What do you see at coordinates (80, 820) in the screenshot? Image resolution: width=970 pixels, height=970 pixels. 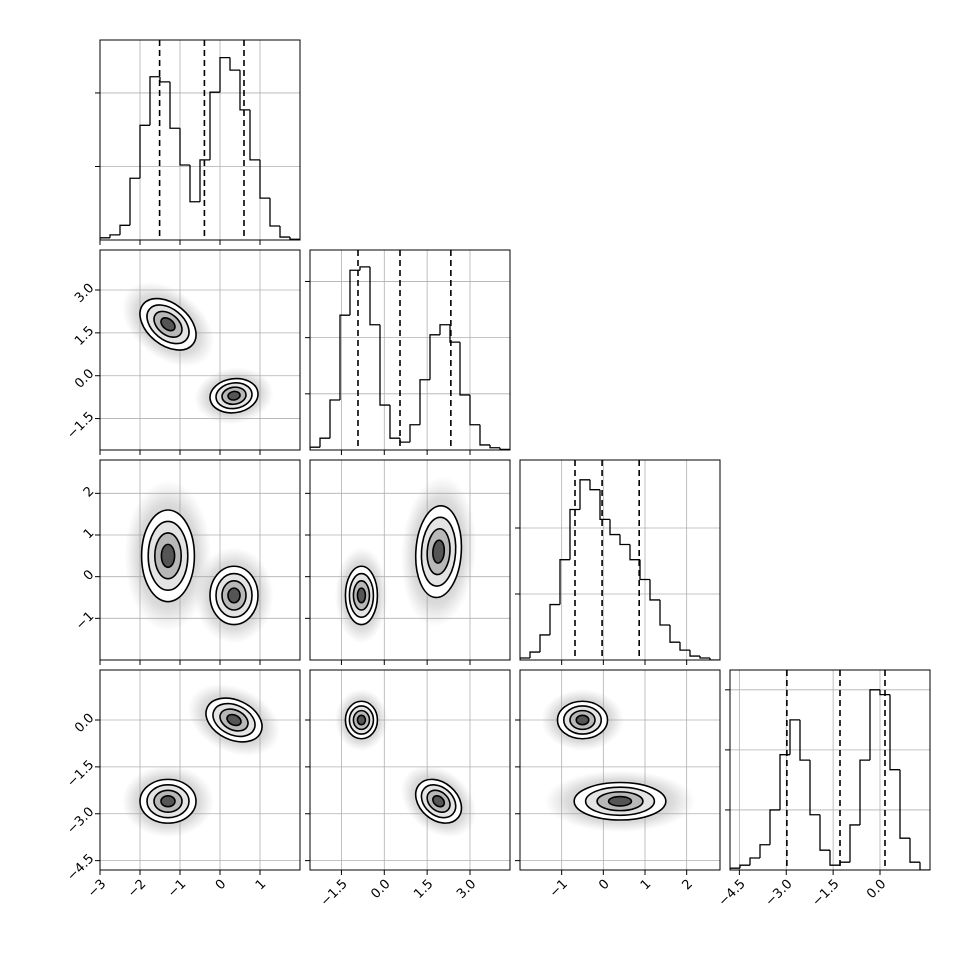 I see `y-tick-label: −3.0` at bounding box center [80, 820].